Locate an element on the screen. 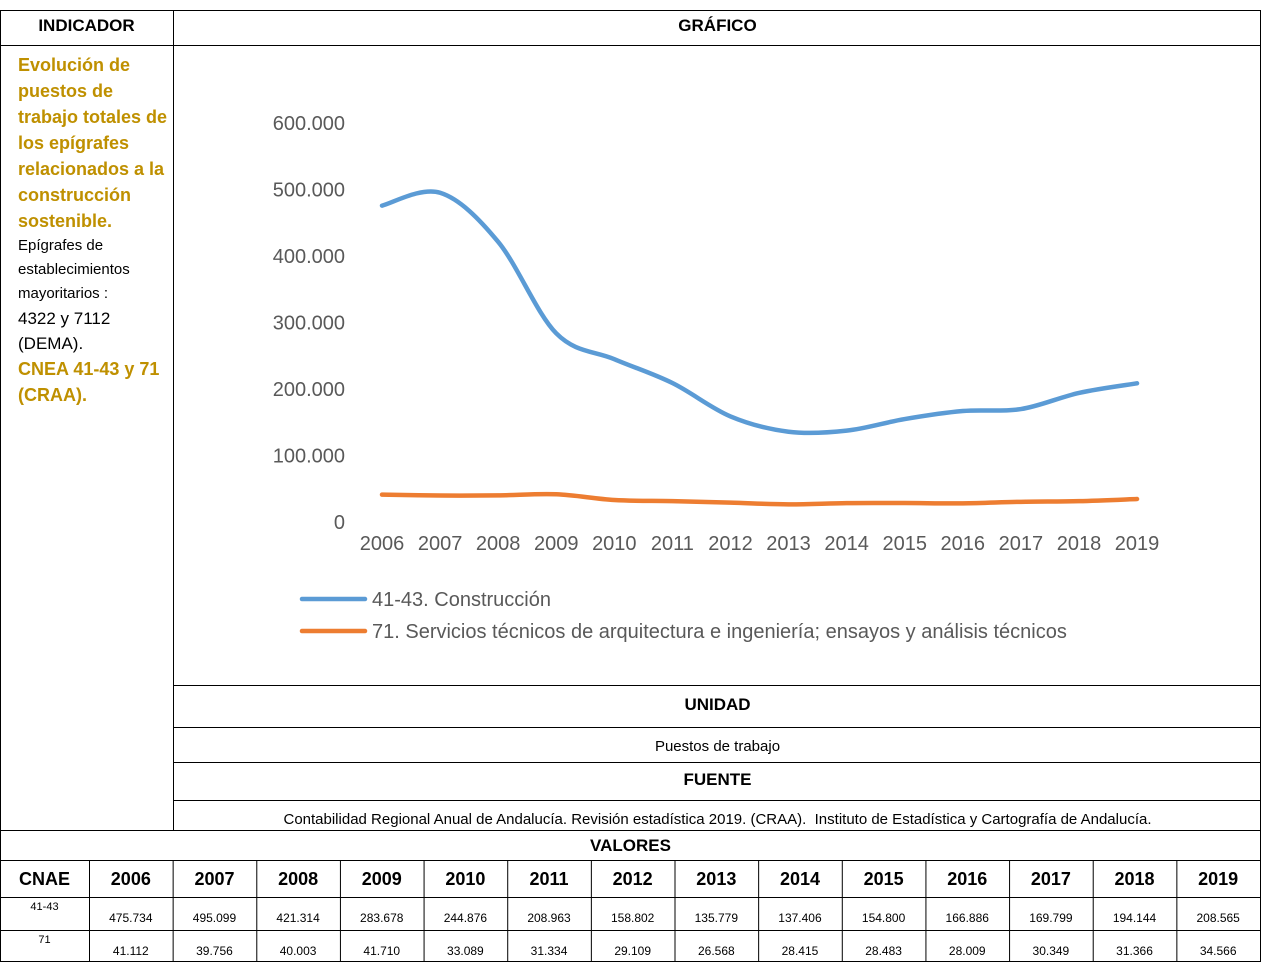 This screenshot has height=962, width=1261. chart-heading: GRÁFICO is located at coordinates (717, 25).